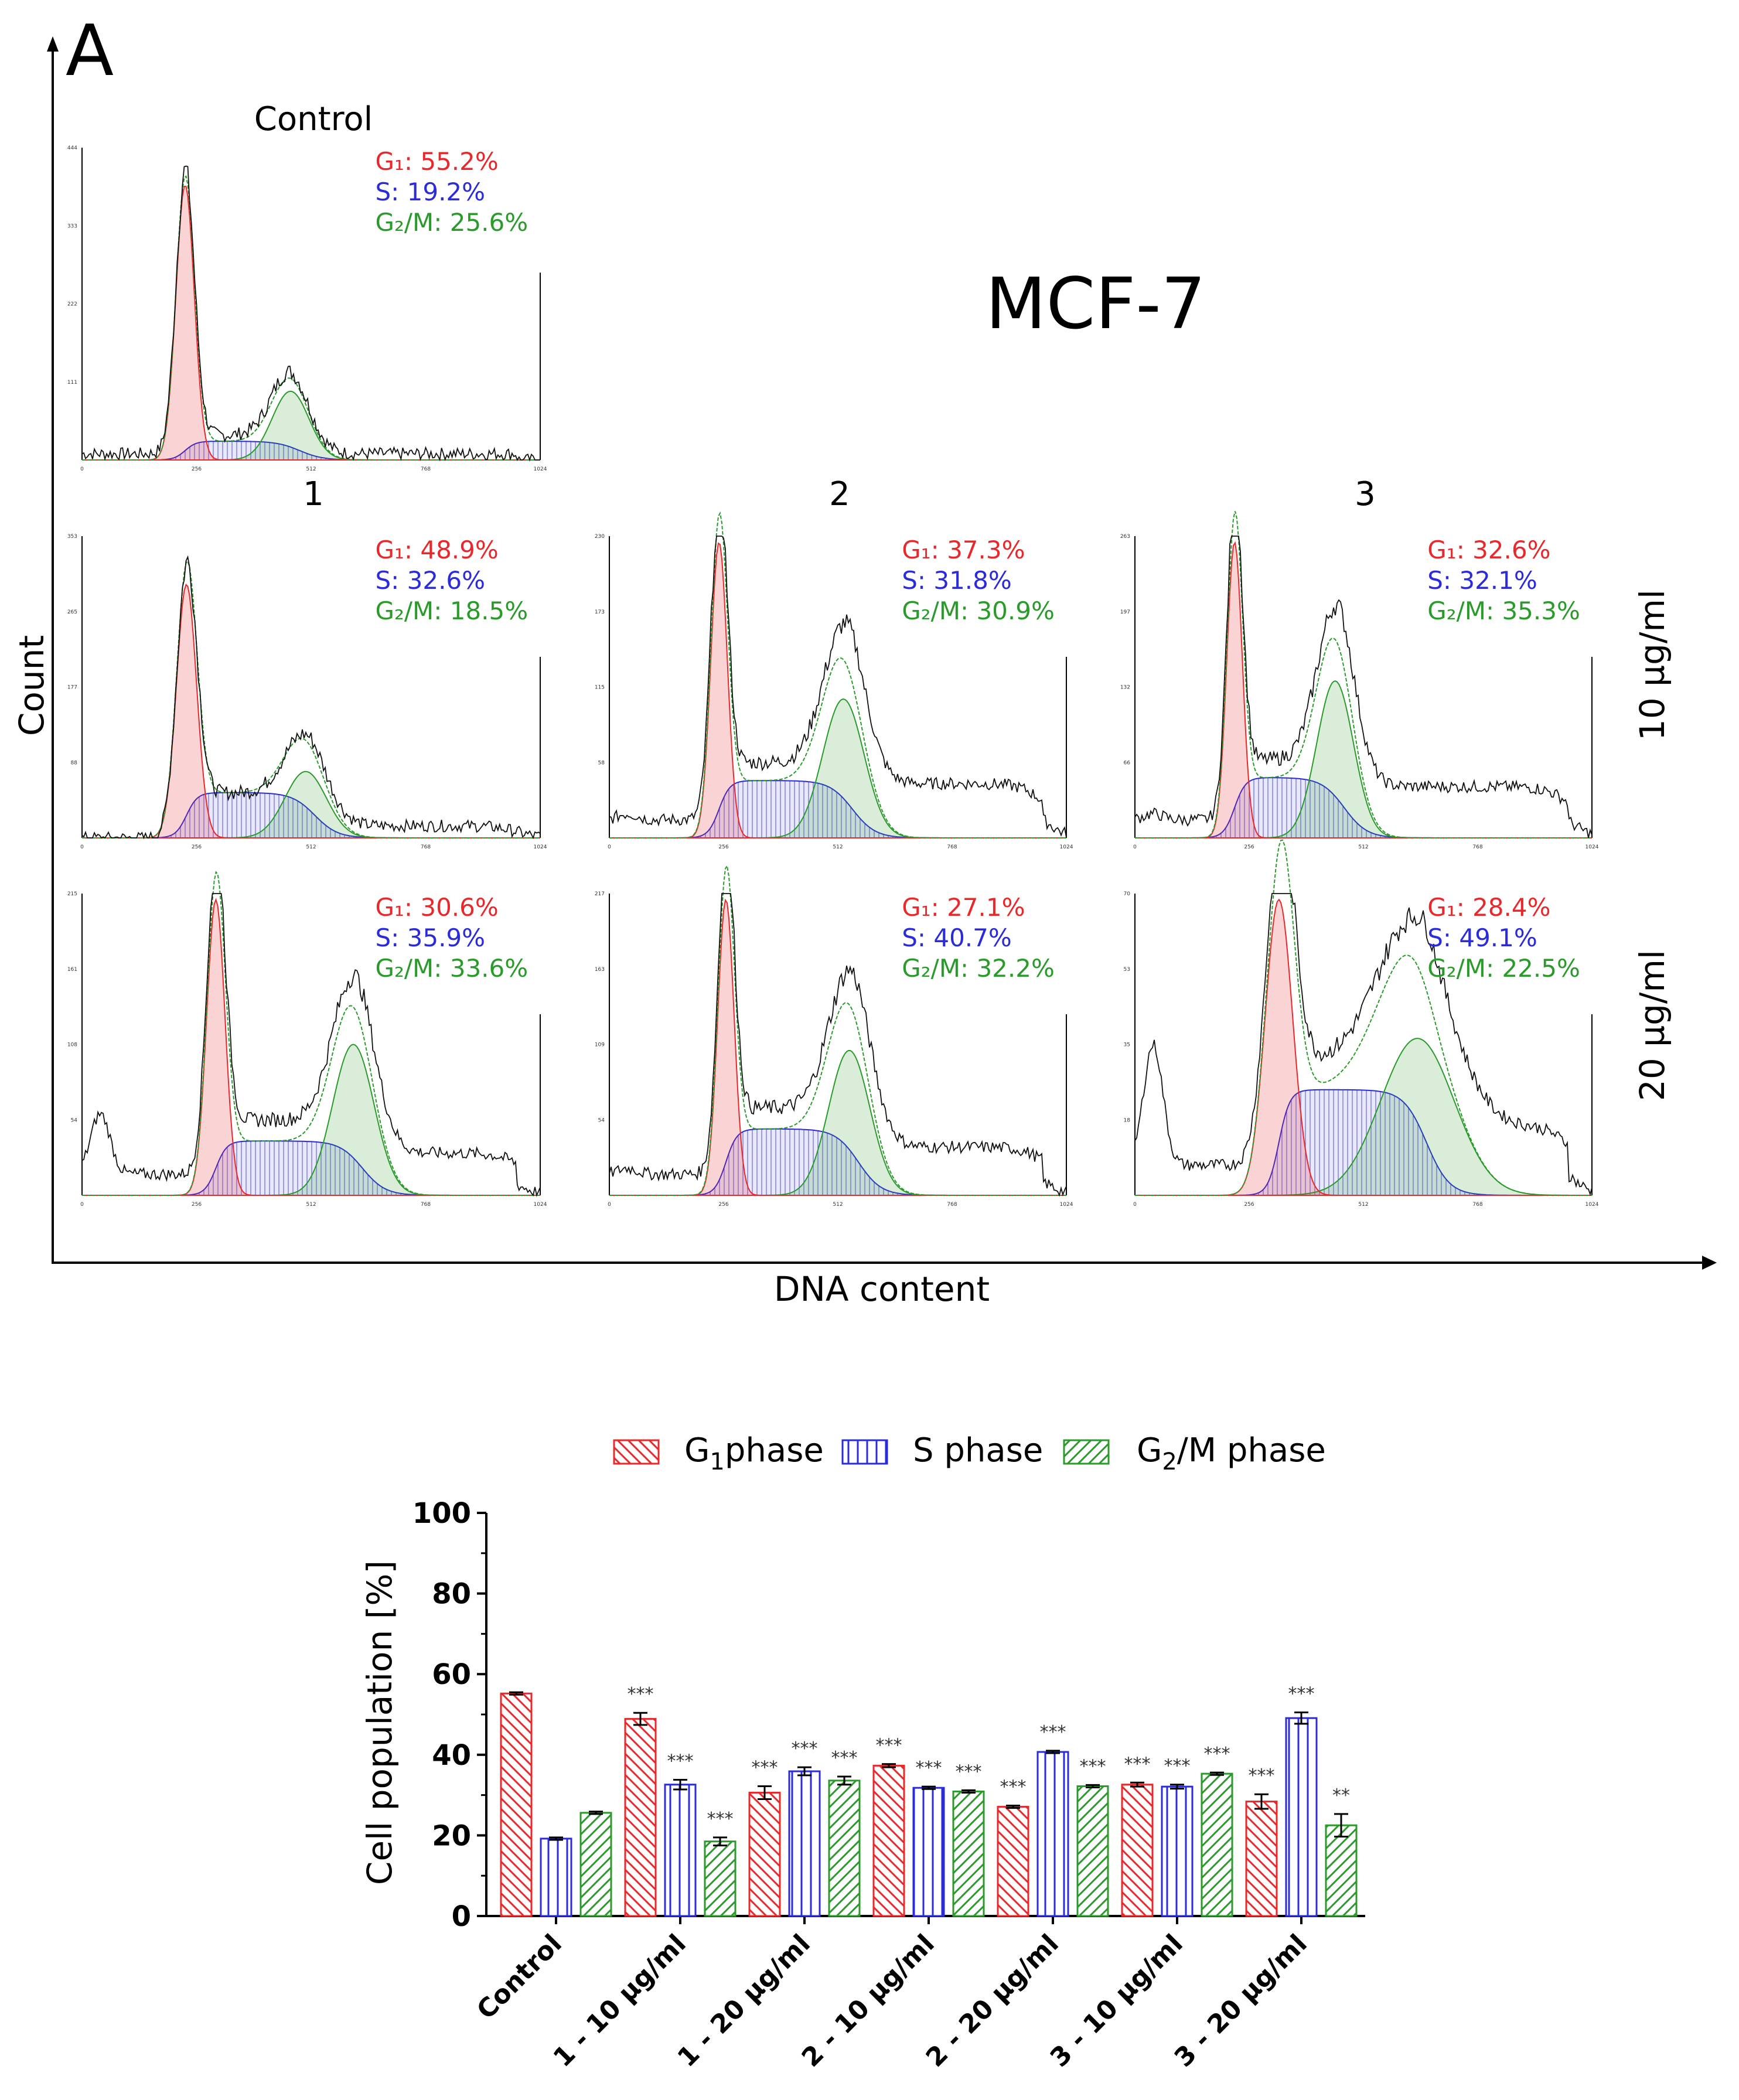 Image resolution: width=1739 pixels, height=2100 pixels. Describe the element at coordinates (451, 1595) in the screenshot. I see `bar-y-tick-label: 80` at that location.